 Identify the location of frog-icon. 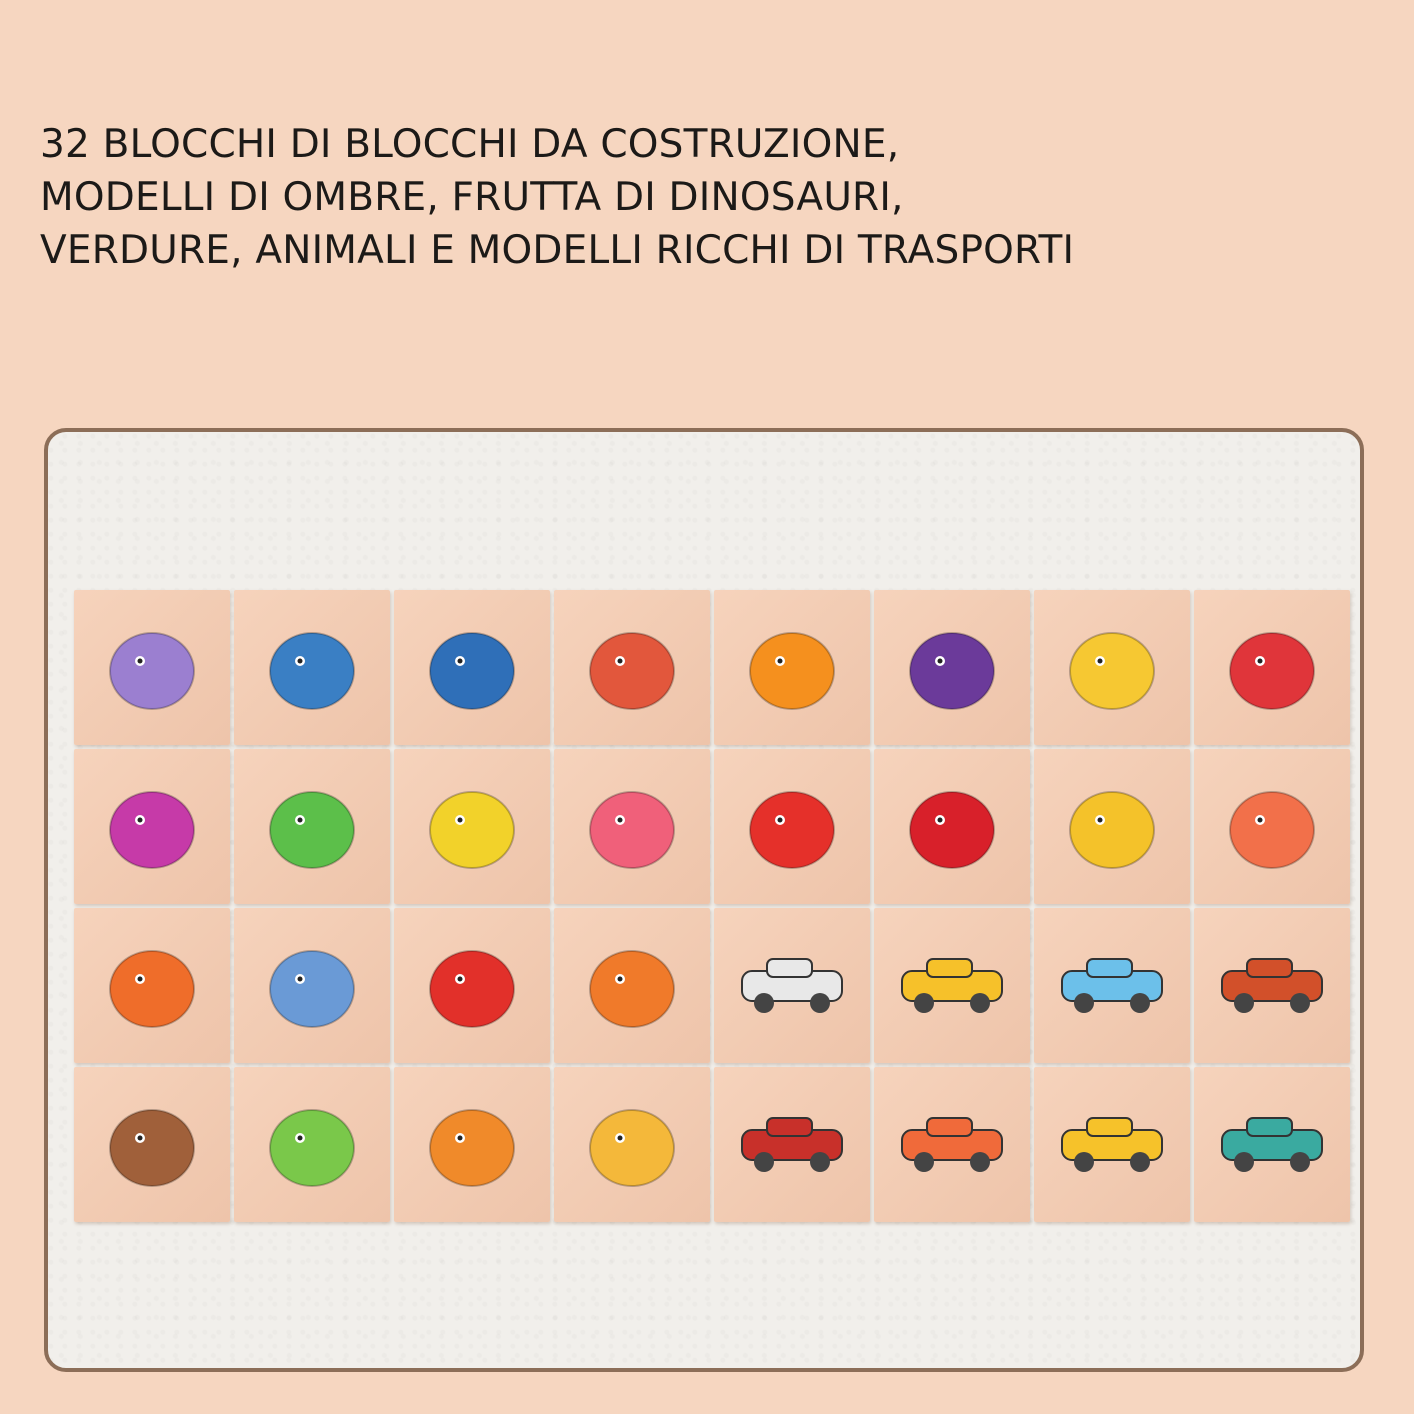
(312, 1147).